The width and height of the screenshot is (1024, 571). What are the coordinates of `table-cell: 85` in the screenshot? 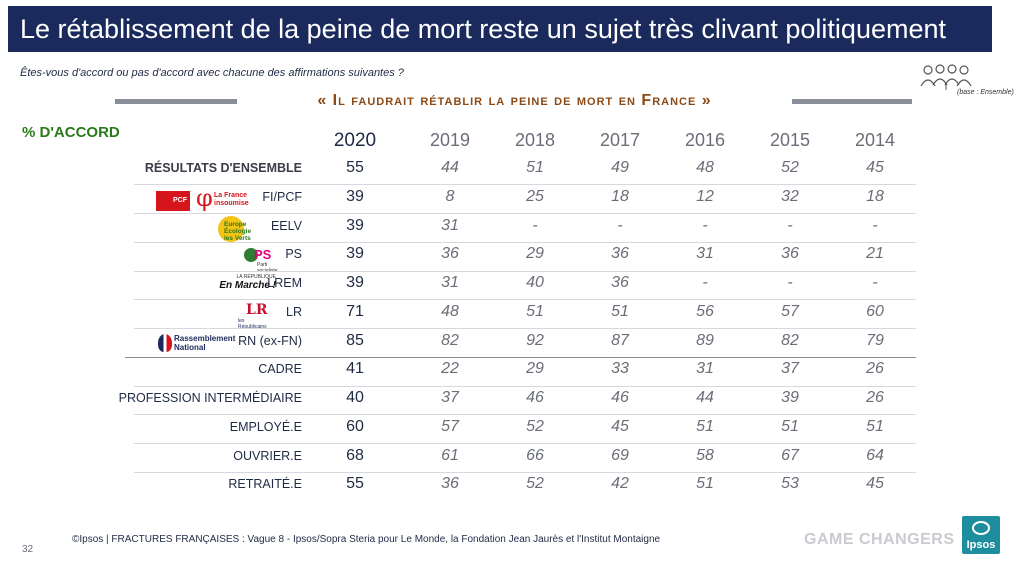 It's located at (355, 340).